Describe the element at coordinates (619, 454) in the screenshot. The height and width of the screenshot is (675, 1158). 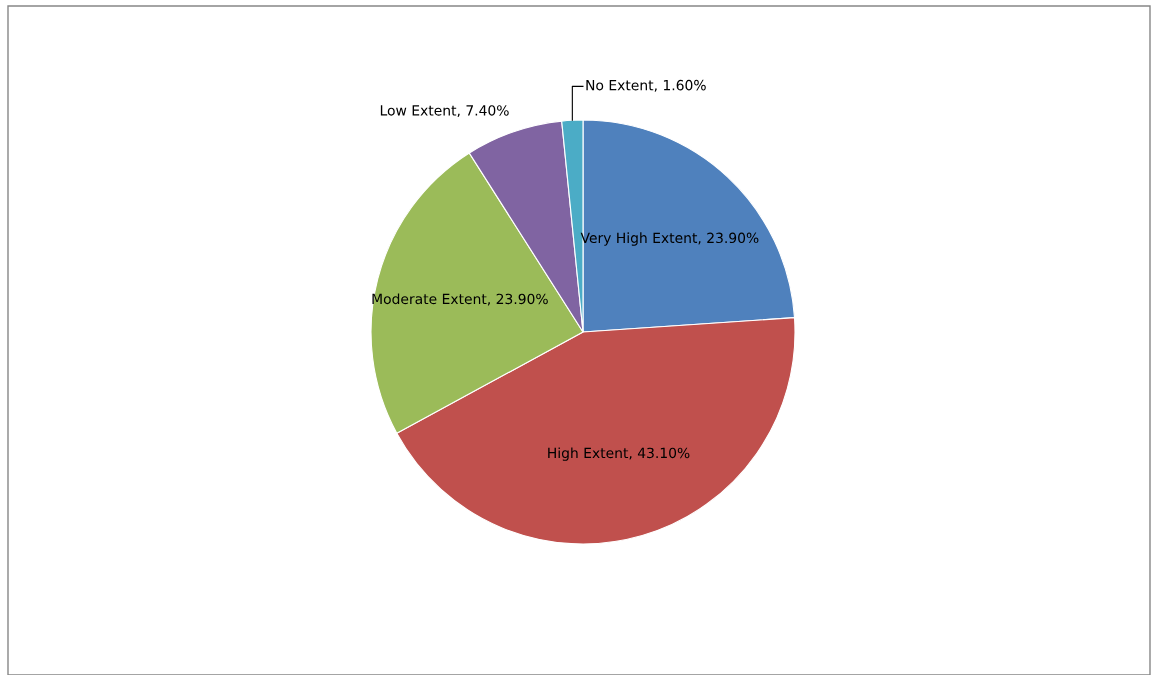
I see `slice-label: High Extent, 43.10%` at that location.